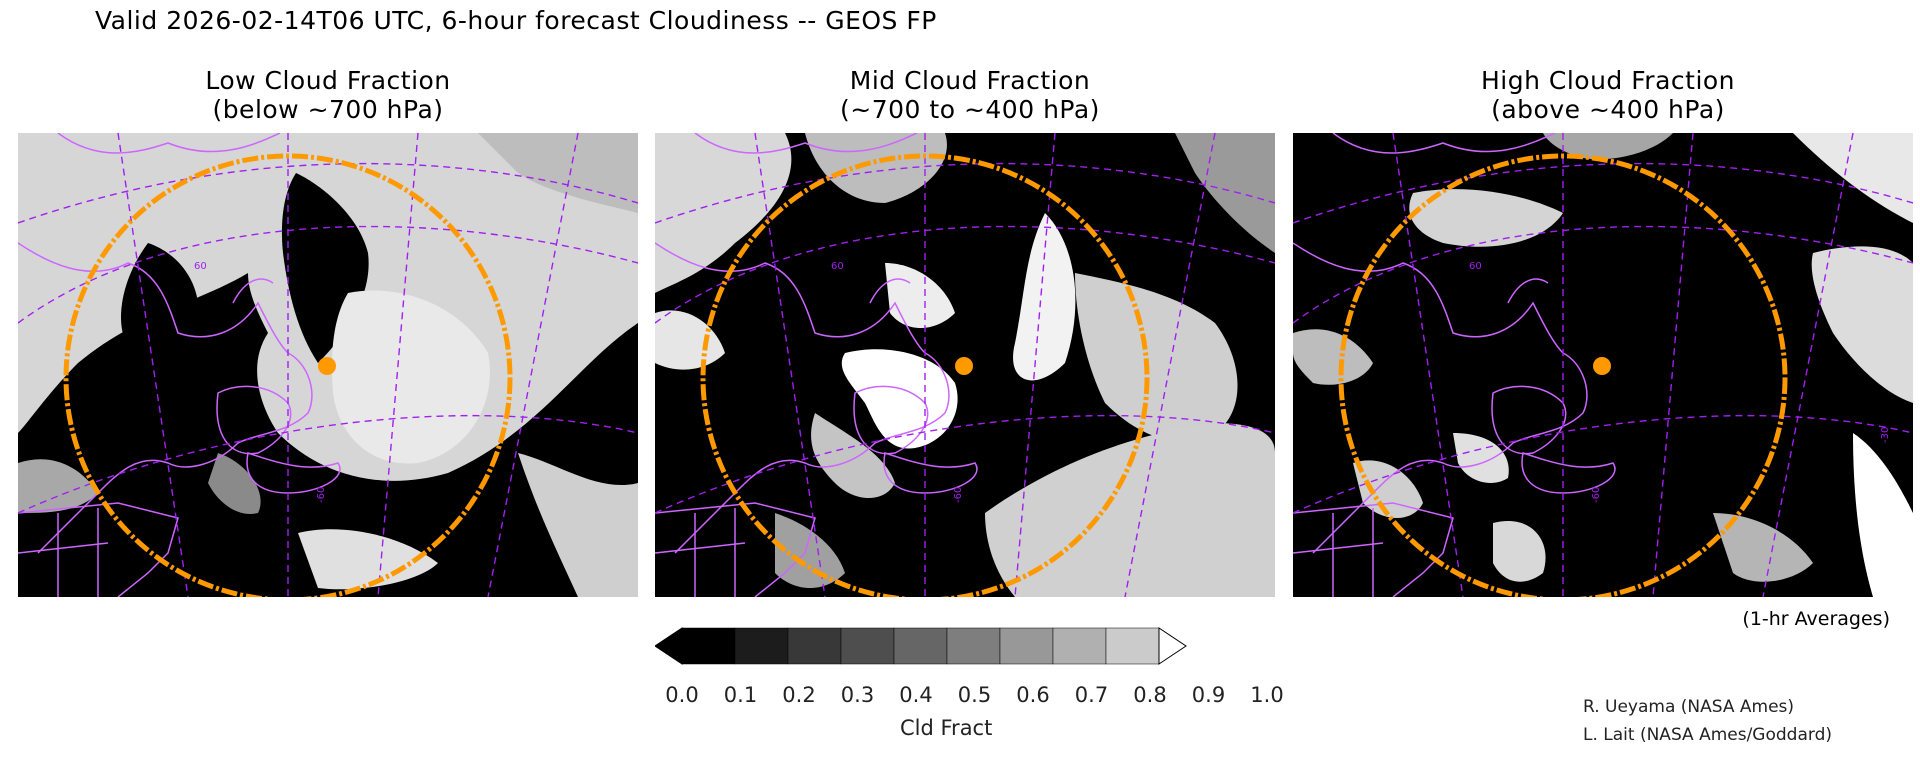  I want to click on credit-line-2: L. Lait (NASA Ames/Goddard), so click(1707, 735).